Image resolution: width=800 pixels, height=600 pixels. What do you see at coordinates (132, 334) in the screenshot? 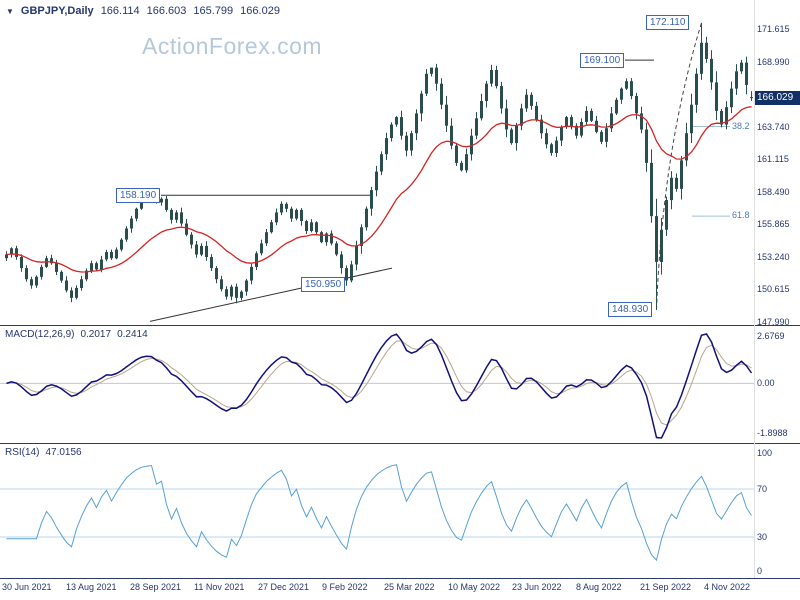
I see `macd-signal-value: 0.2414` at bounding box center [132, 334].